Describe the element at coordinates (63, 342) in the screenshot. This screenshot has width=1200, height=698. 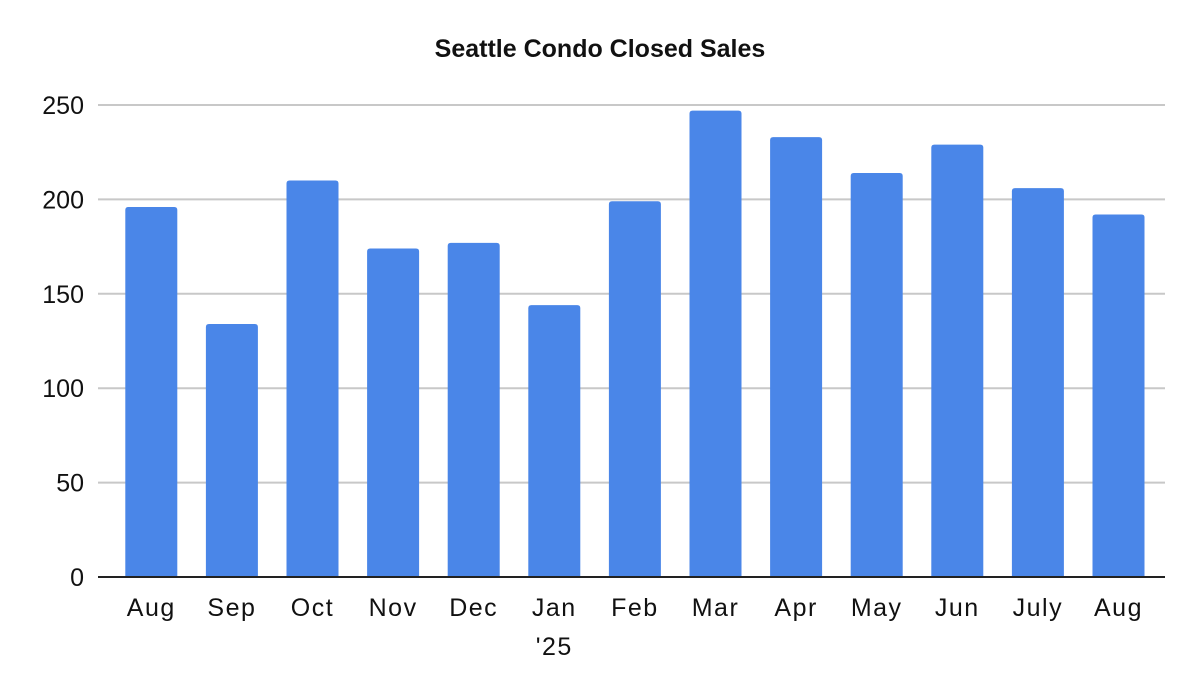
I see `y-tick-labels: 0 50 100 150 200 250` at that location.